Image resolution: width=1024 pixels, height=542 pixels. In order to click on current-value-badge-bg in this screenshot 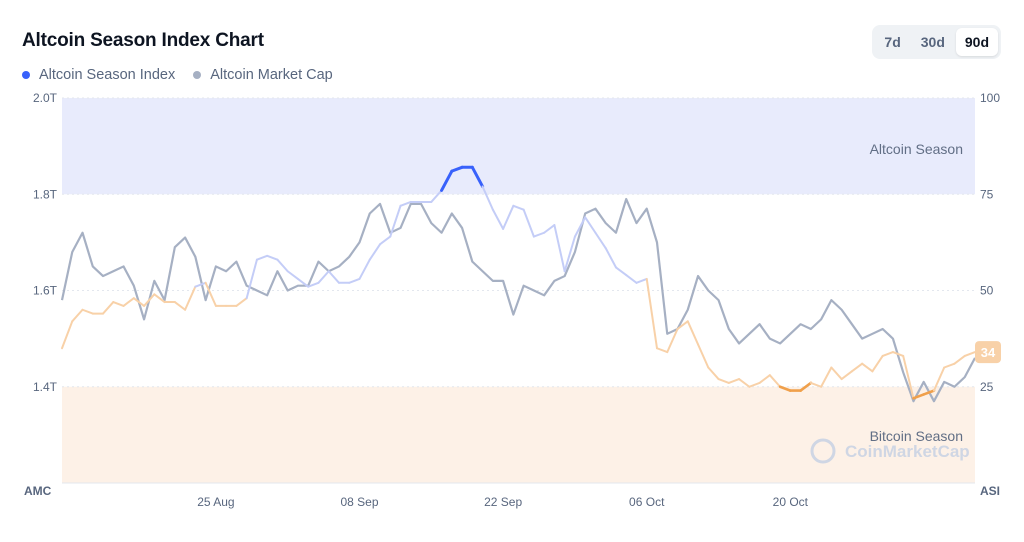, I will do `click(988, 352)`.